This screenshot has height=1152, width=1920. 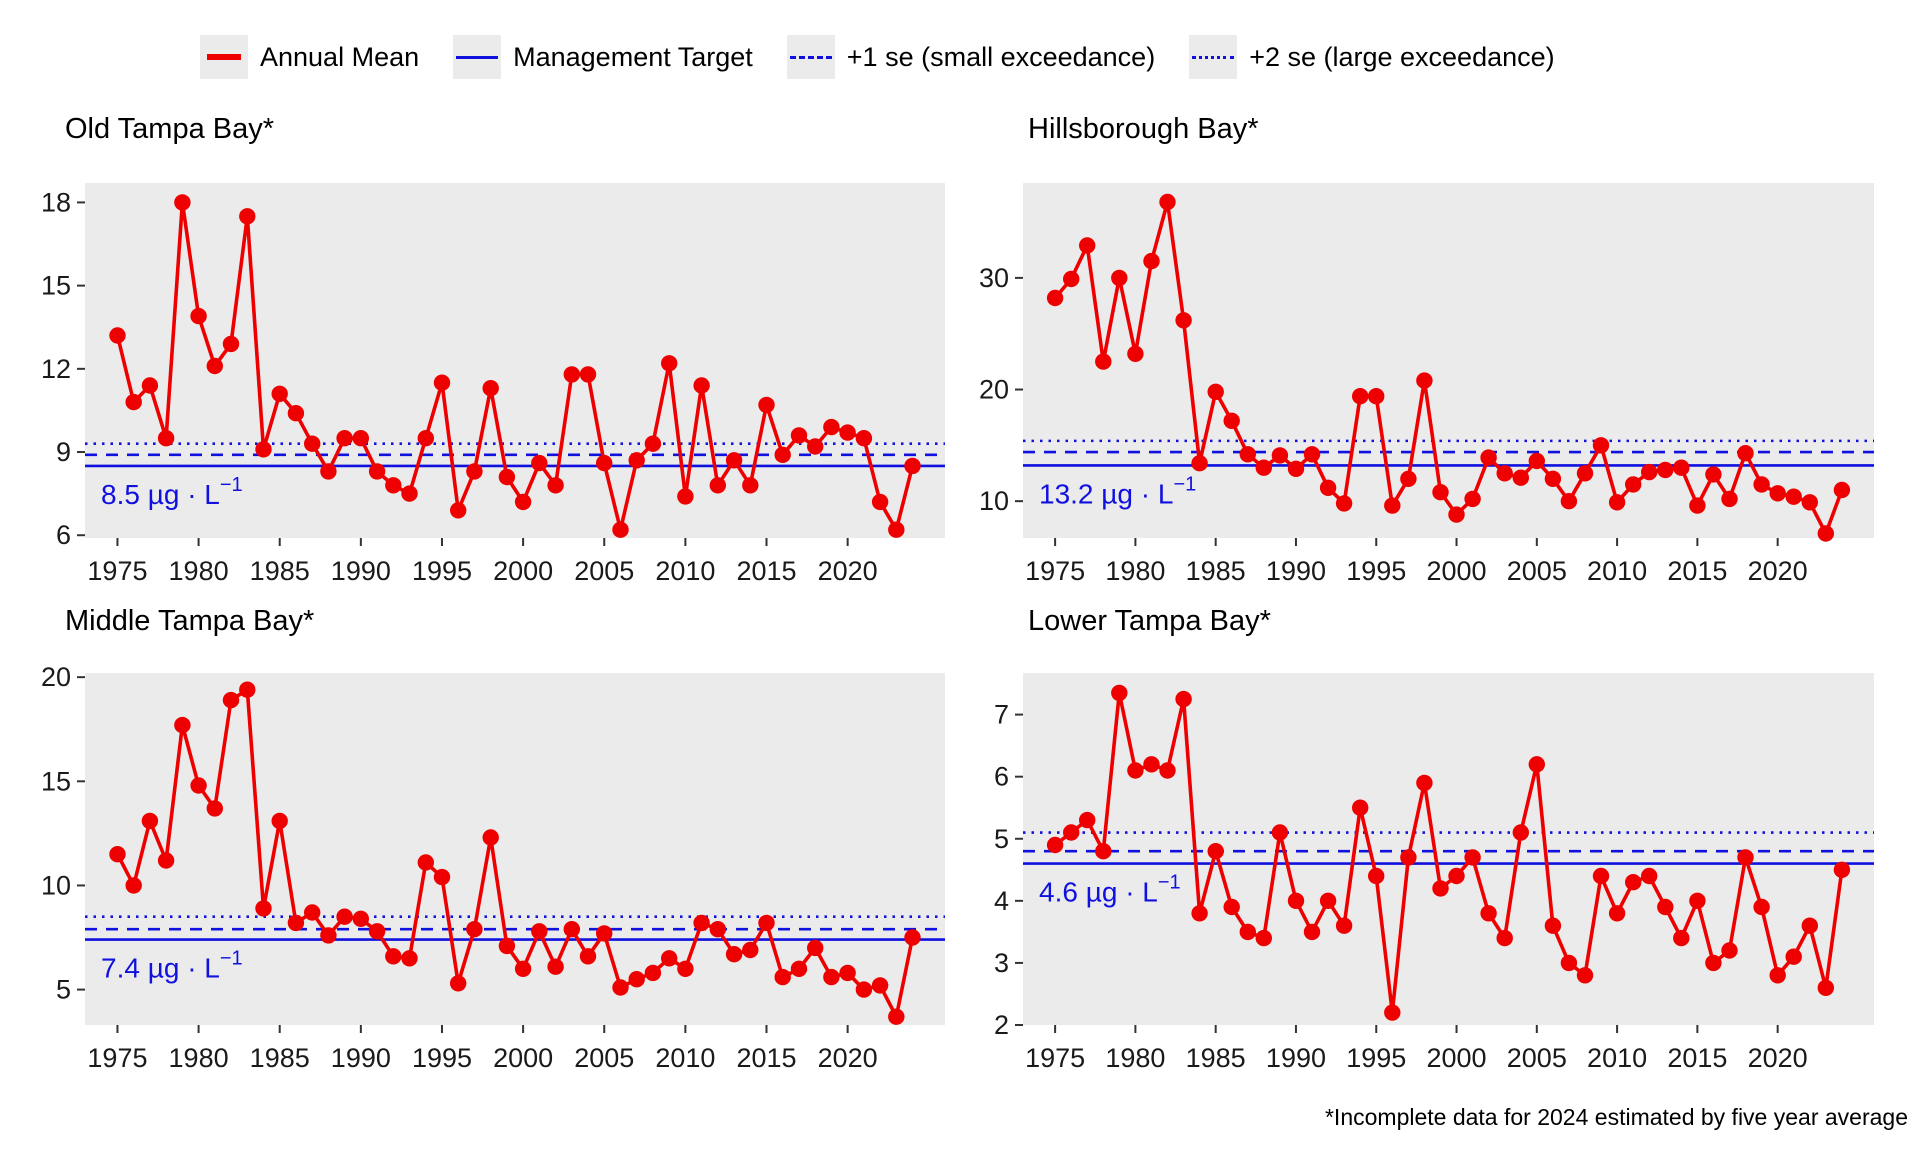 What do you see at coordinates (170, 129) in the screenshot?
I see `panel-title: Old Tampa Bay*` at bounding box center [170, 129].